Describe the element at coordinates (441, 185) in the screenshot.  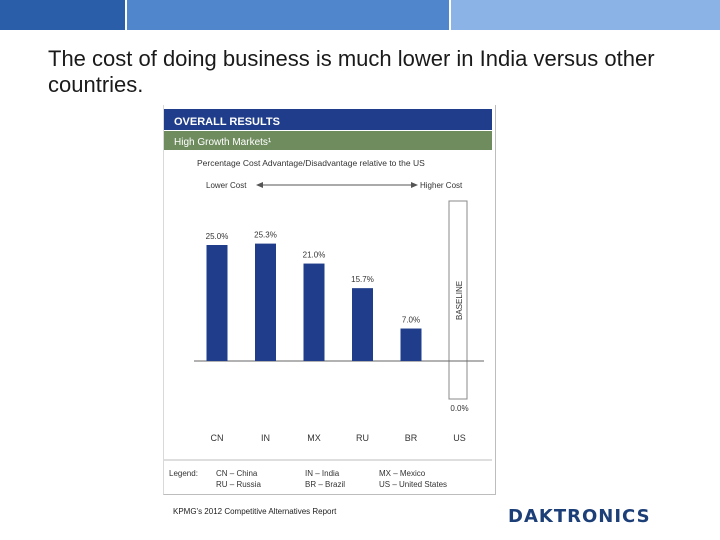
I see `higher-cost-label: Higher Cost` at that location.